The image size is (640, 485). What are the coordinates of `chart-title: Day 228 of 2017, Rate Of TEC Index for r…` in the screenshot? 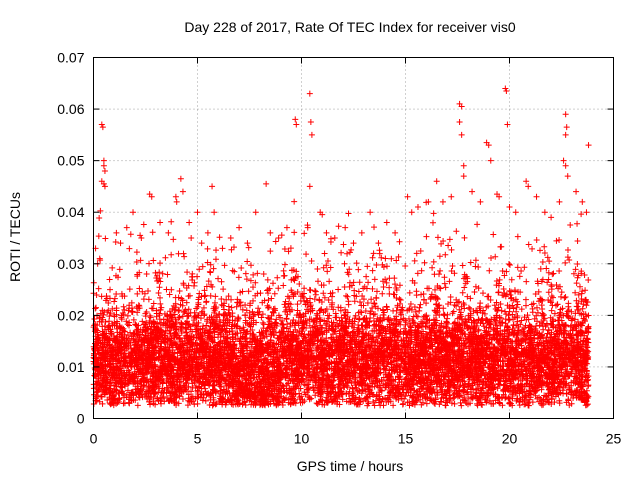 It's located at (349, 27).